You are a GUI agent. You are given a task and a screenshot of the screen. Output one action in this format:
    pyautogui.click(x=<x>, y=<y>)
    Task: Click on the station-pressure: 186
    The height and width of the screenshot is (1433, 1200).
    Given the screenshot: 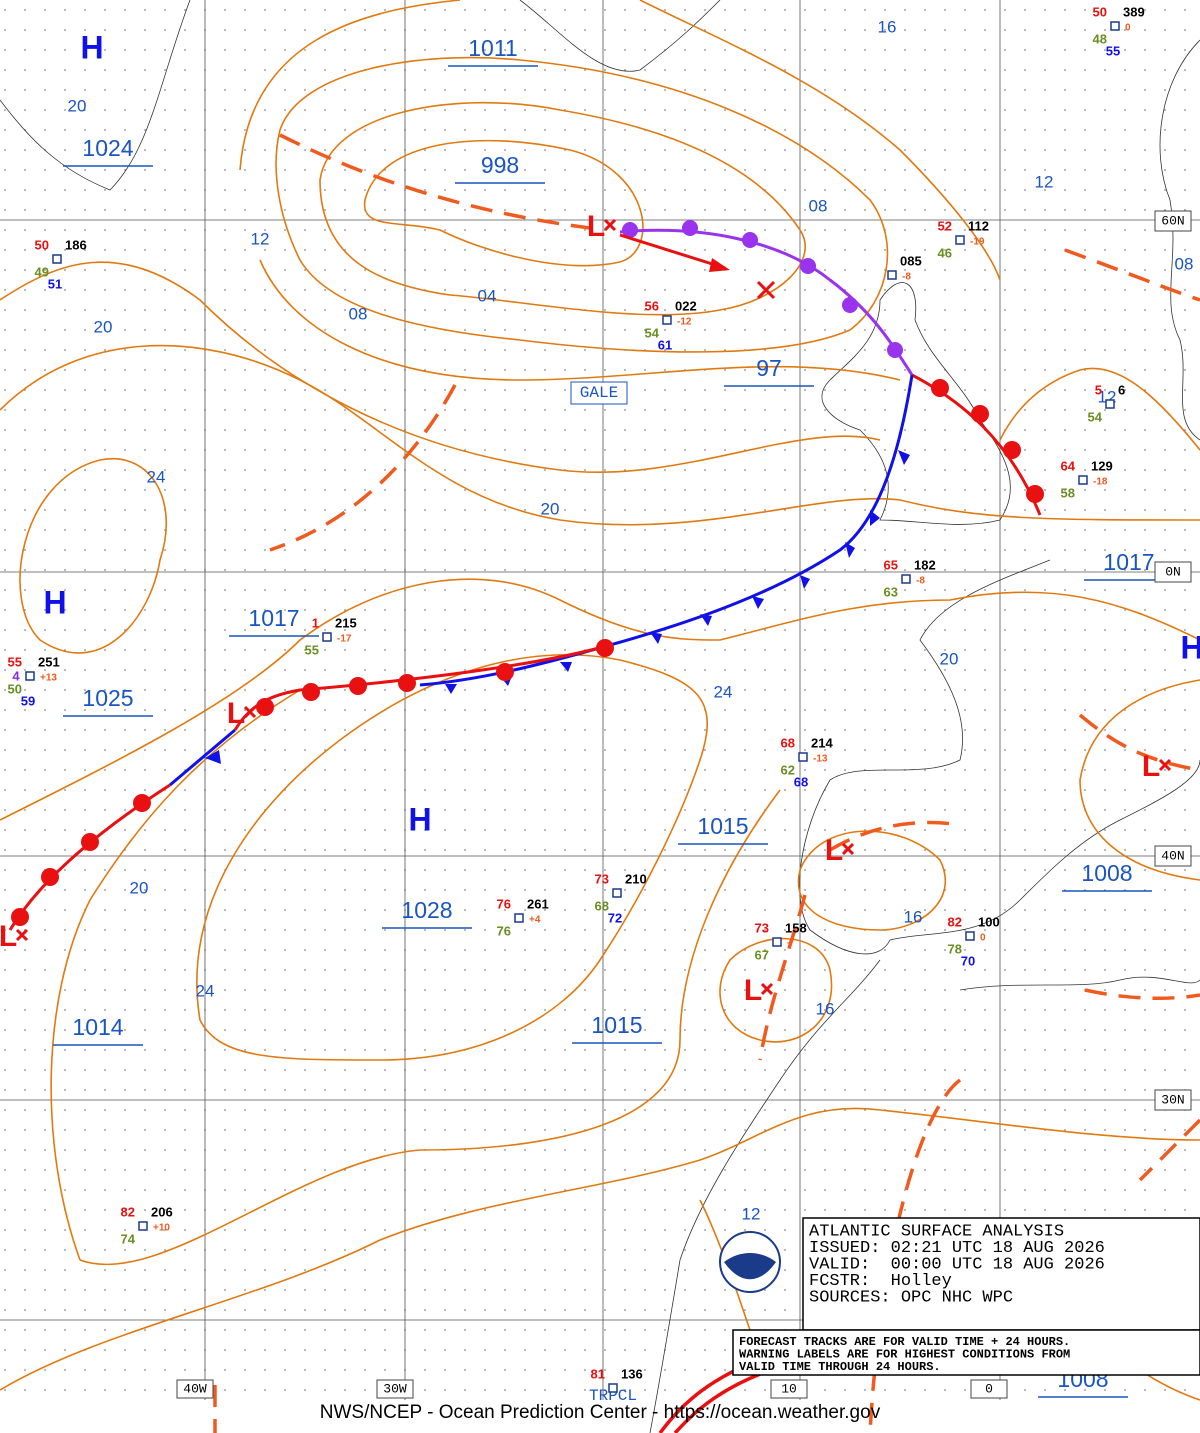 What is the action you would take?
    pyautogui.click(x=76, y=244)
    